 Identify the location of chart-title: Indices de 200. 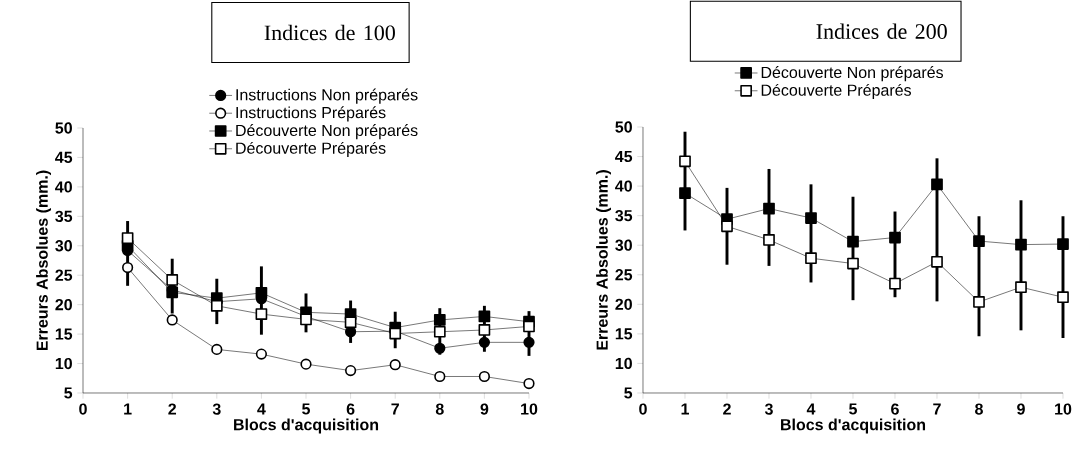
(881, 31).